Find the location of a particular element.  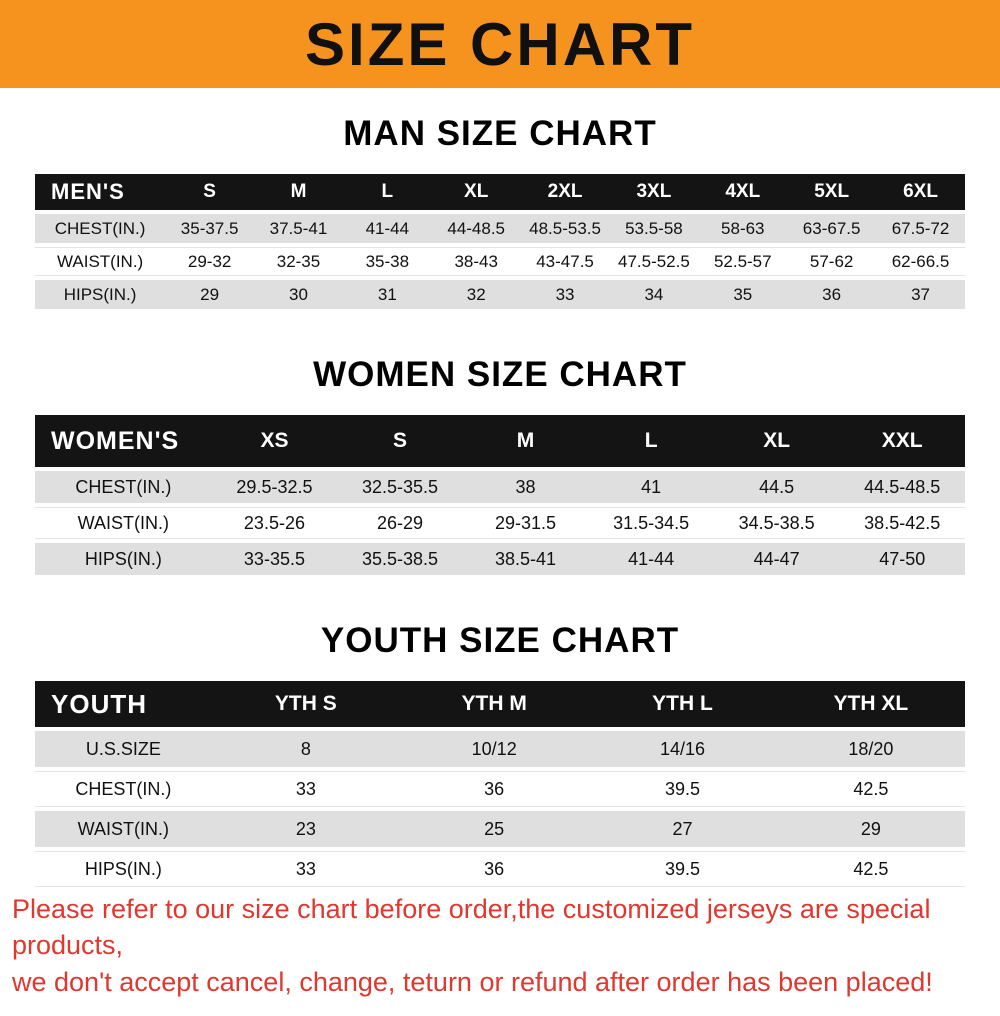

value-cell: 47.5-52.5 is located at coordinates (654, 261).